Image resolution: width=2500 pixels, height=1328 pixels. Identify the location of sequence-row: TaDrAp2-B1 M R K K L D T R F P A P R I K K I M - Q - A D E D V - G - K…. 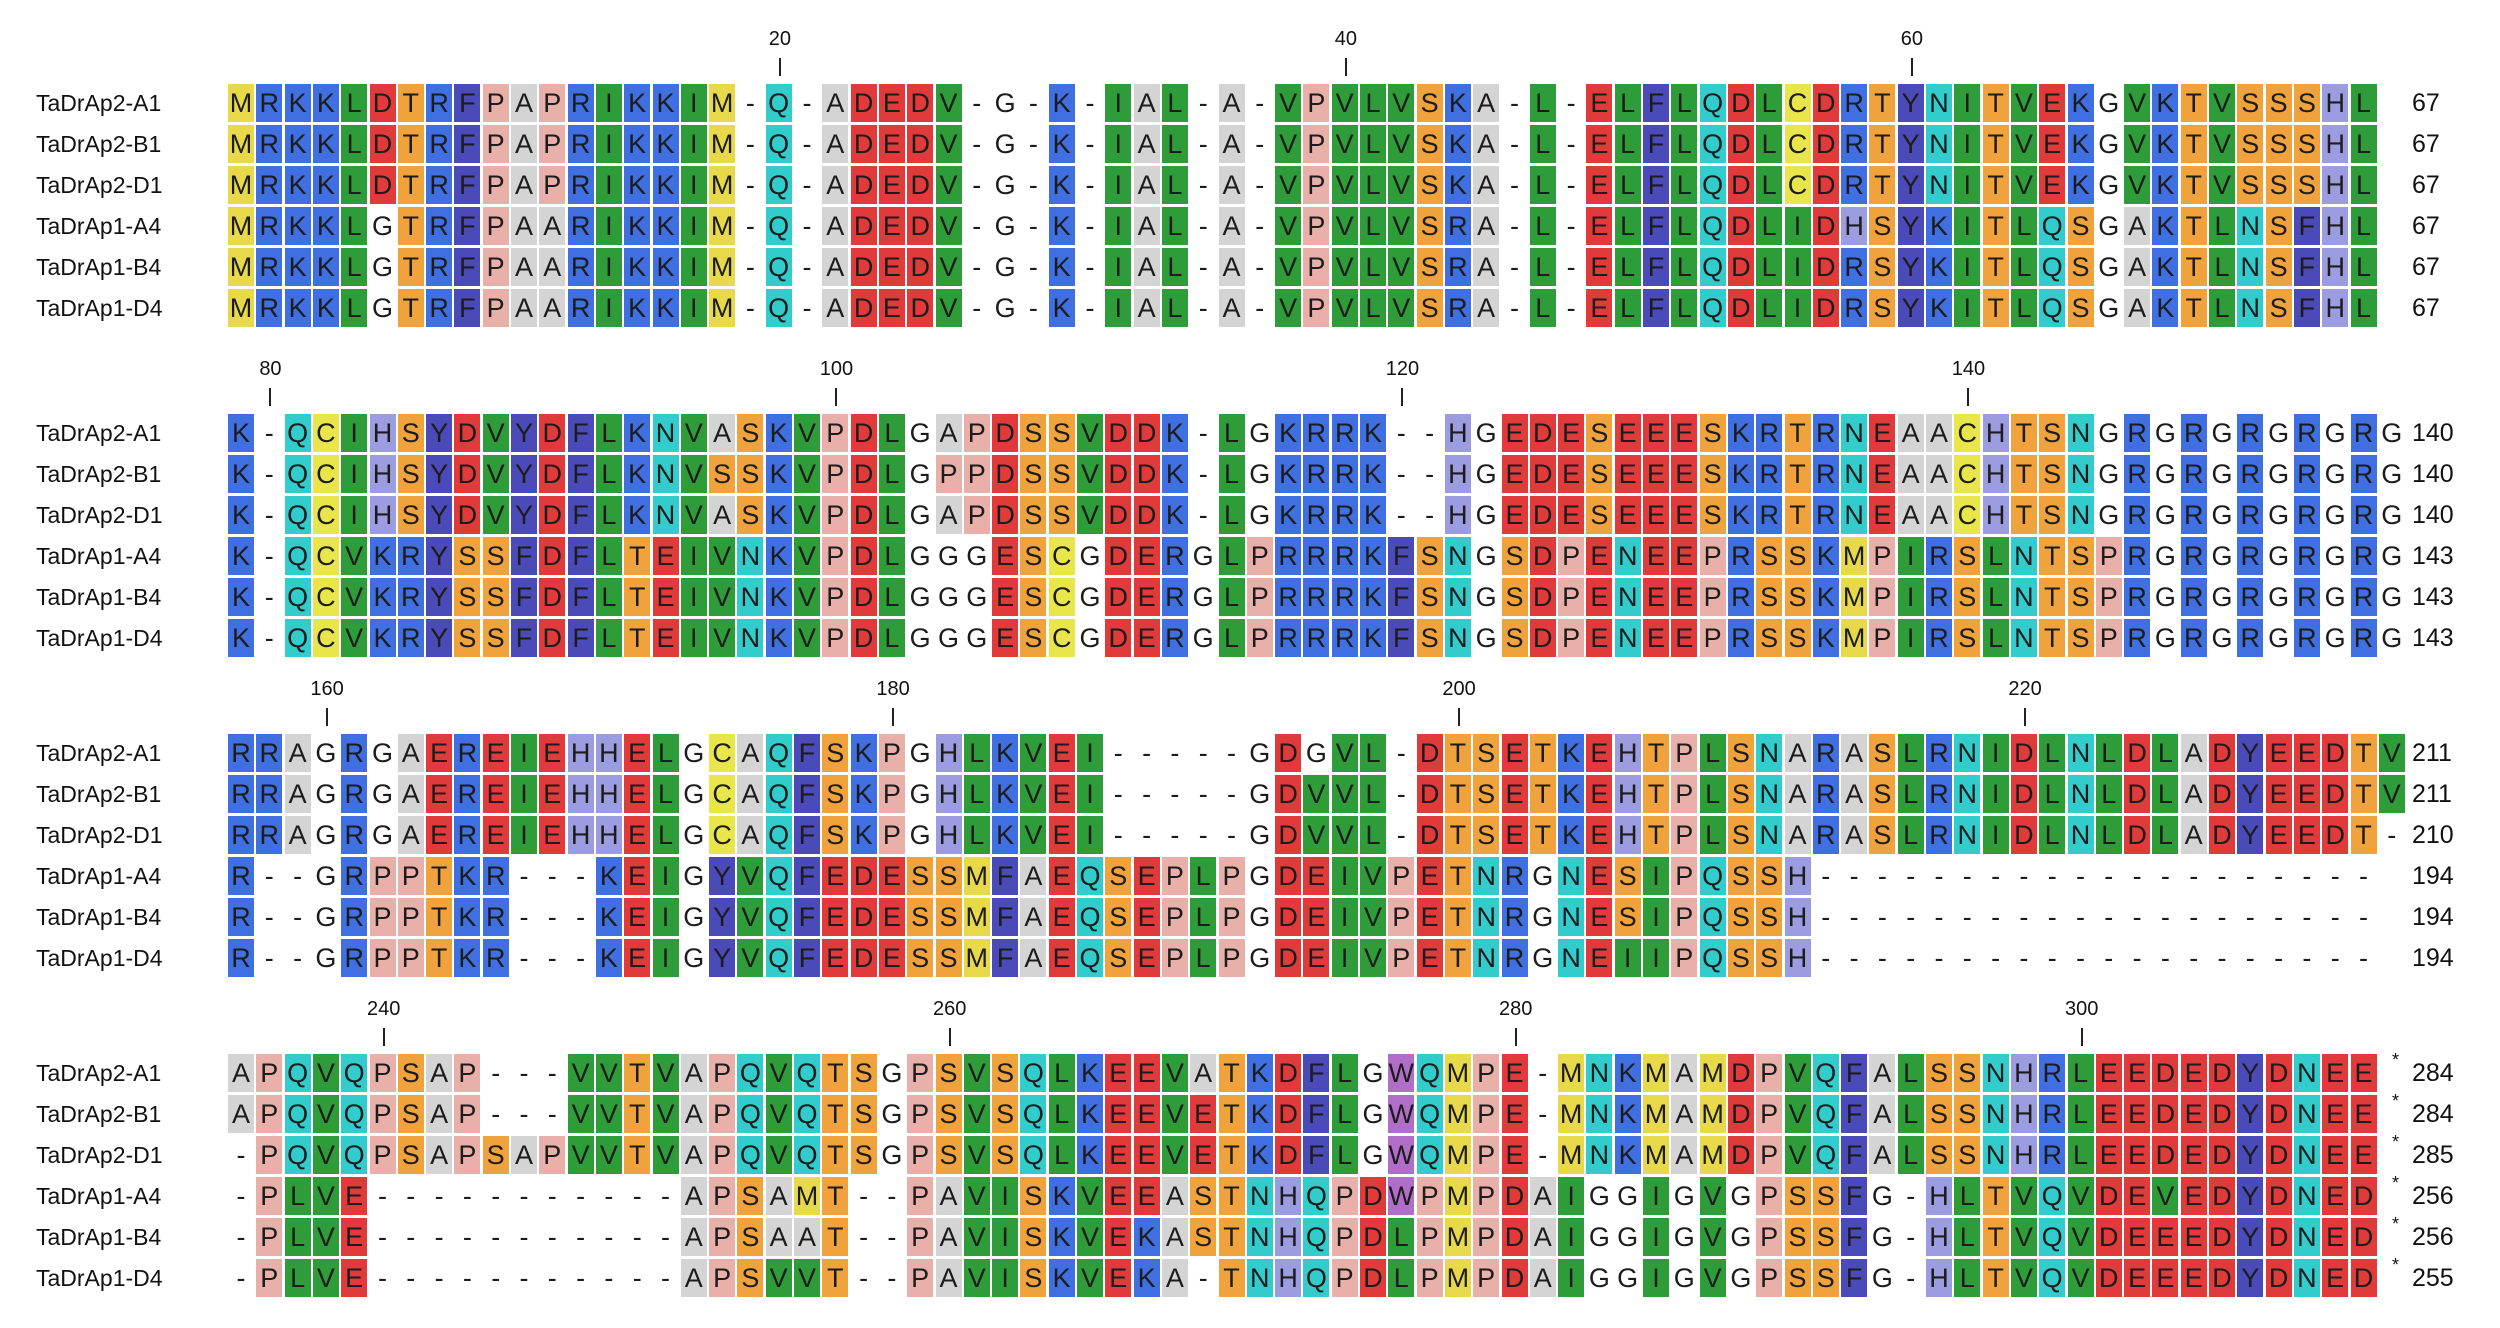
(1250, 144).